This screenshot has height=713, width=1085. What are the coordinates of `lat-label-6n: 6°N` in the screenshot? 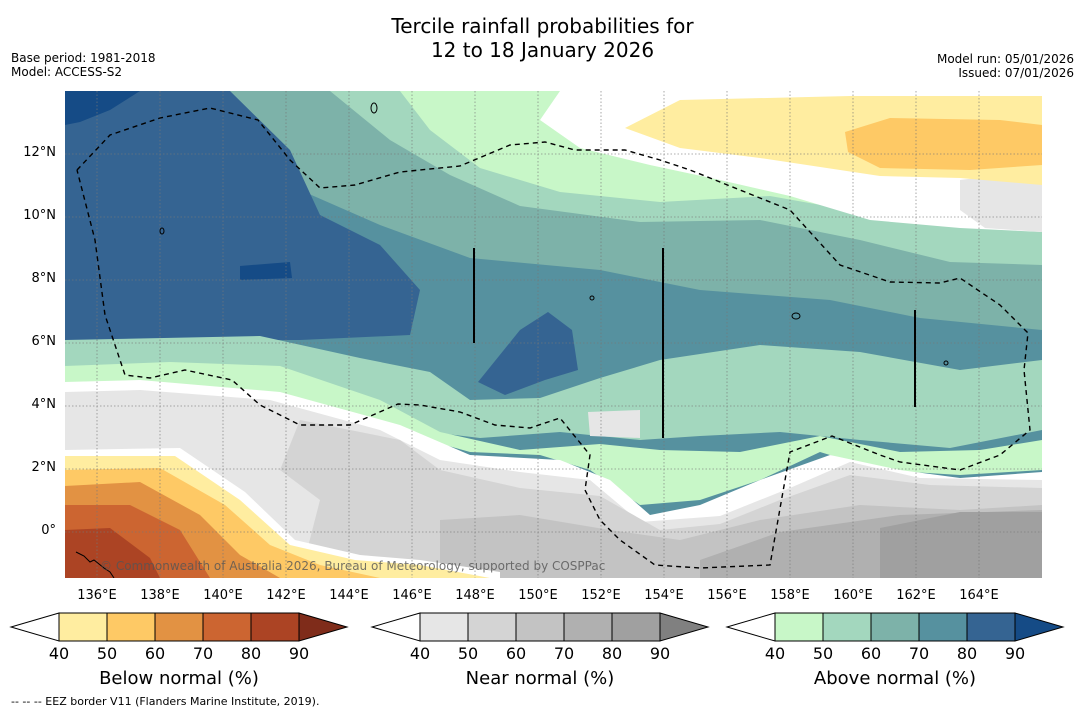 It's located at (44, 341).